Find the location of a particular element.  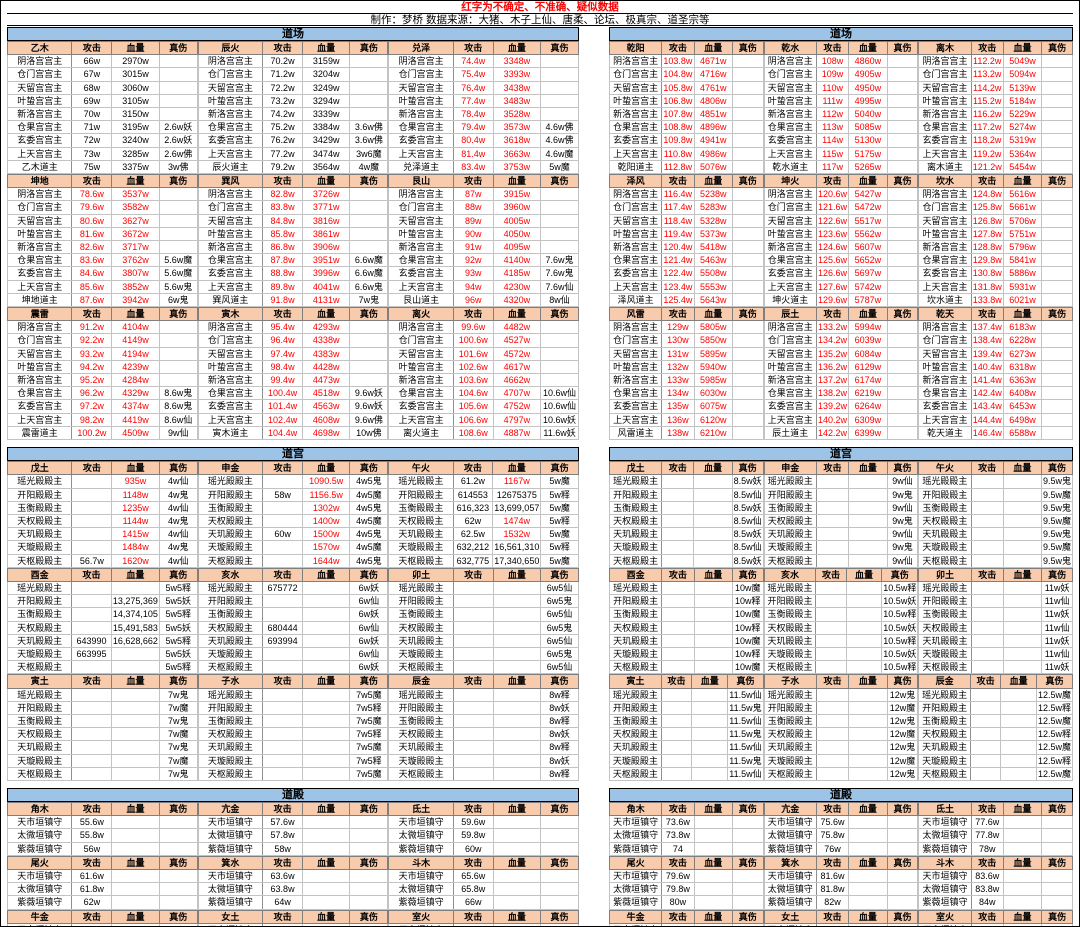

cell-truedmg: 9.6w妖 is located at coordinates (369, 393).